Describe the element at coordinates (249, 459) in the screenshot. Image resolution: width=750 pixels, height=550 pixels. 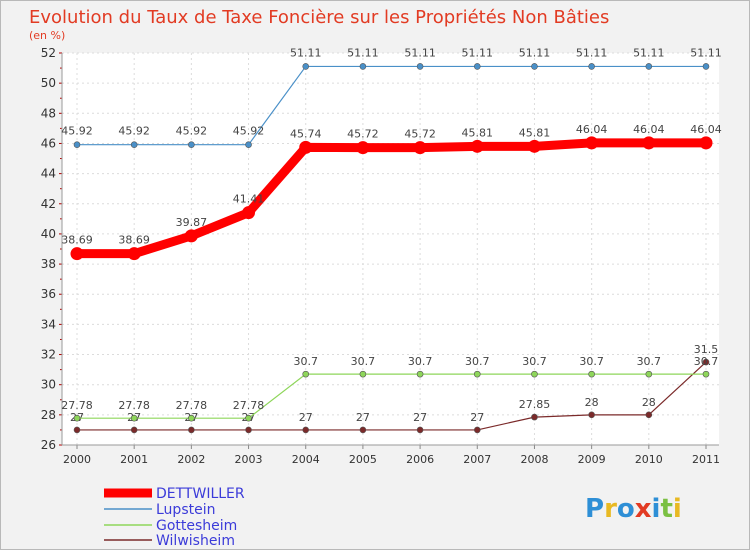
I see `x-tick-label: 2003` at that location.